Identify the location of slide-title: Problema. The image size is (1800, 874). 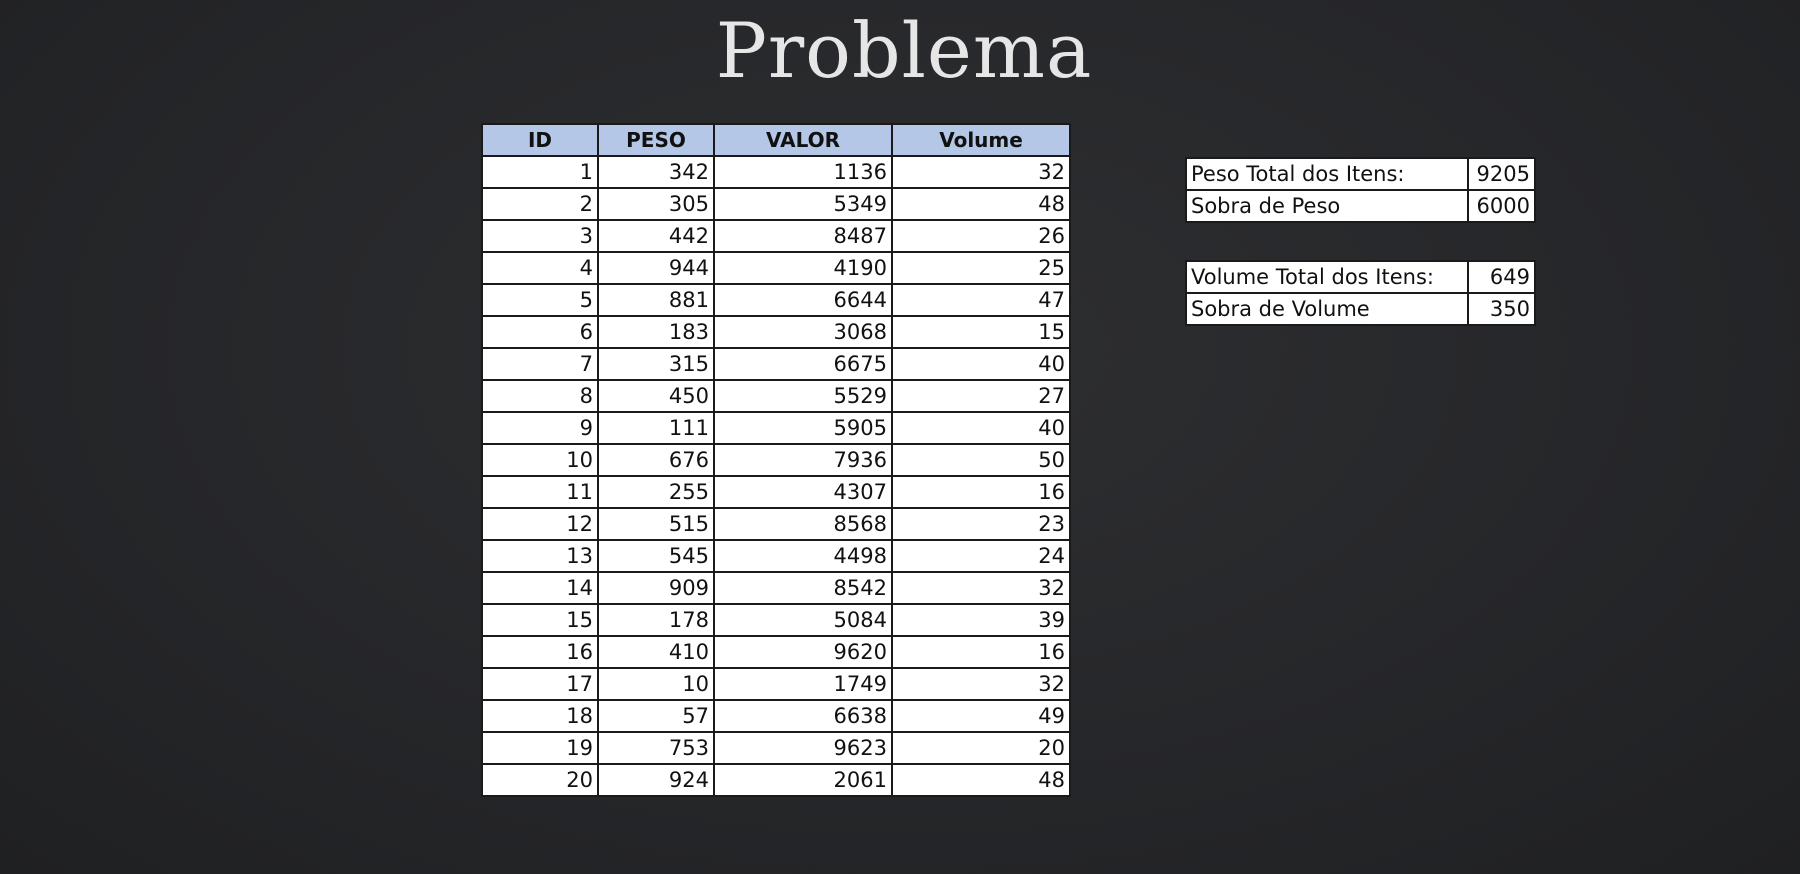
(904, 50).